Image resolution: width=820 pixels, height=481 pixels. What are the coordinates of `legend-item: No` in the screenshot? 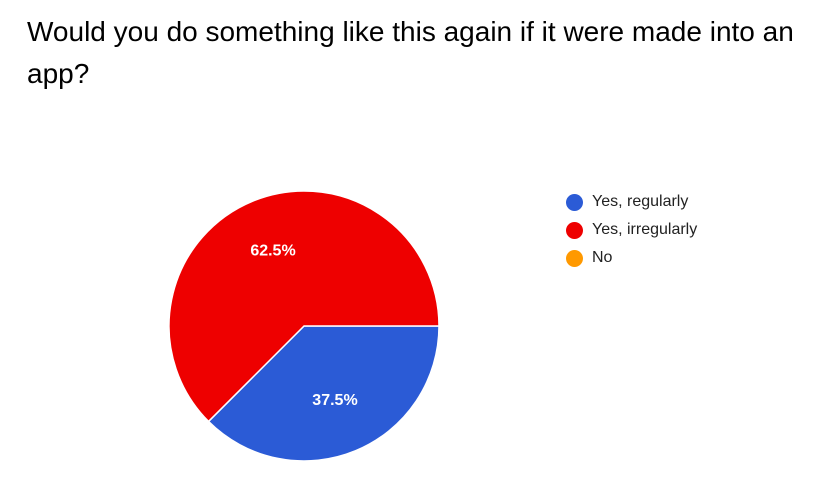 It's located at (631, 258).